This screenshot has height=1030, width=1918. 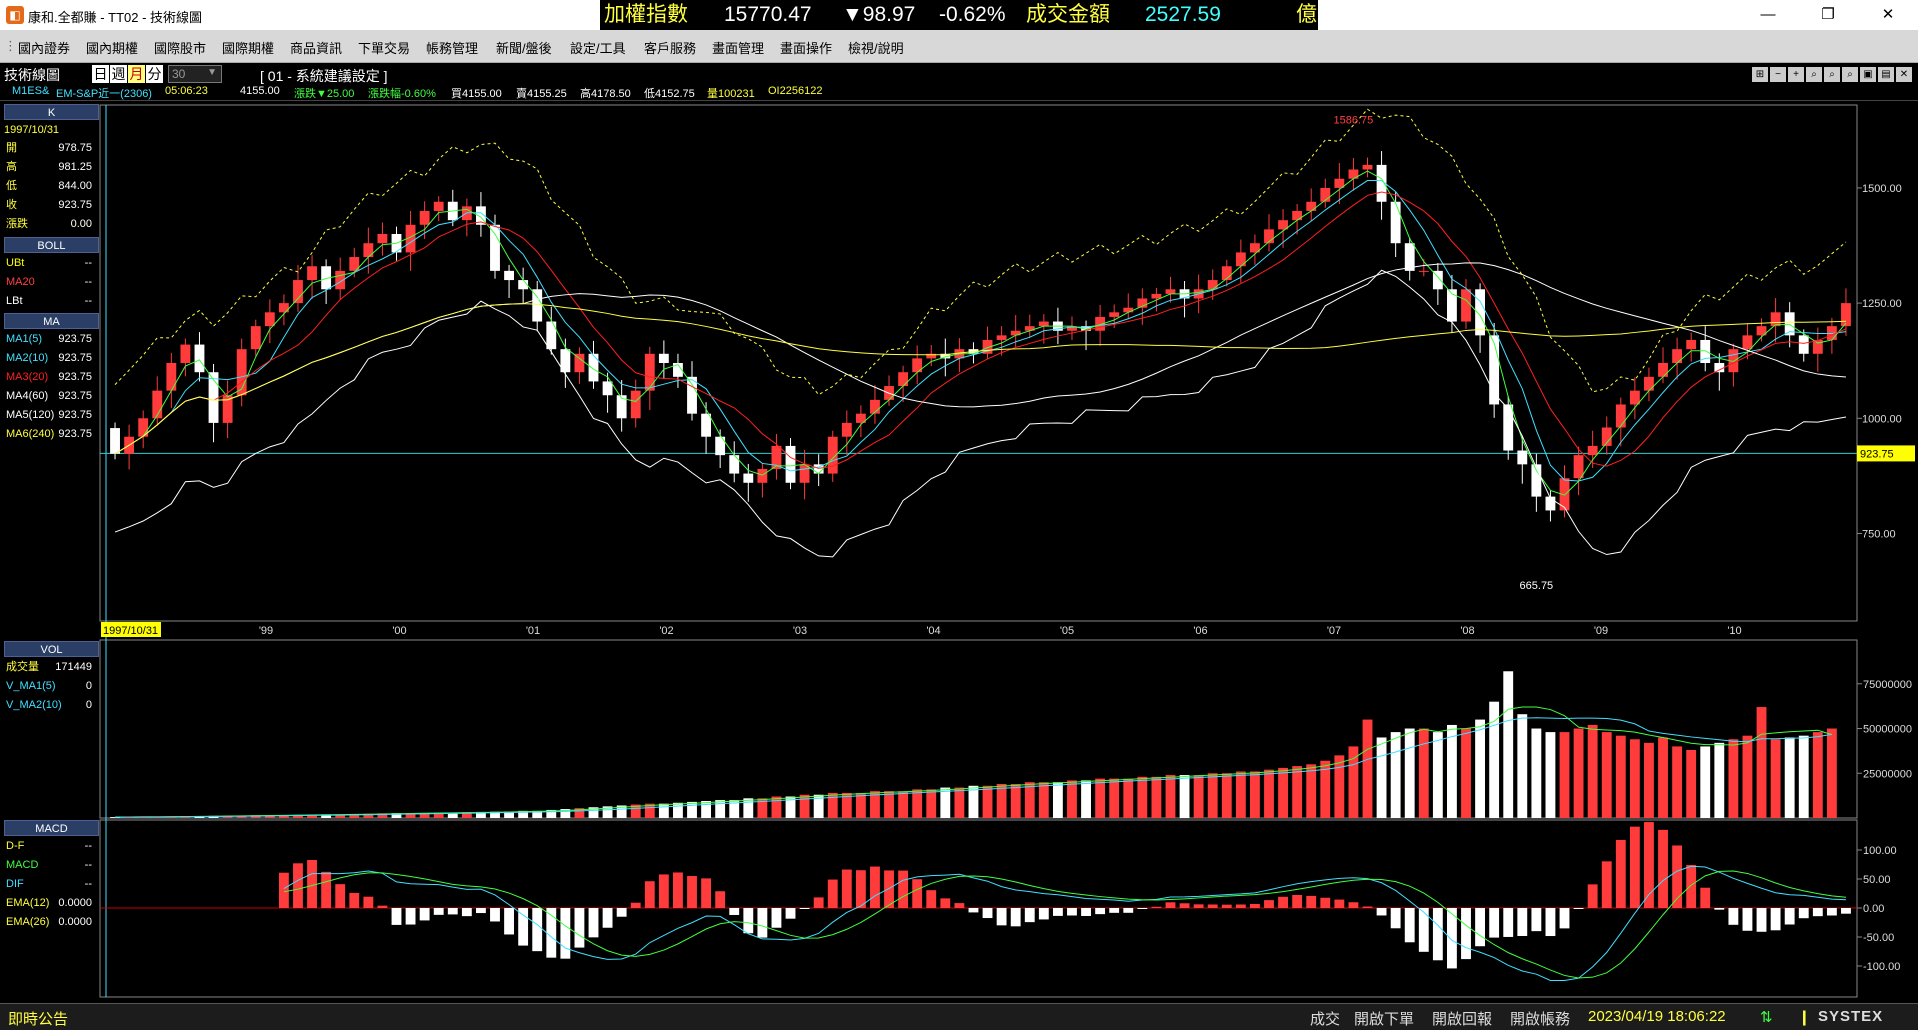 What do you see at coordinates (1067, 631) in the screenshot?
I see `x-axis-label-6: '05` at bounding box center [1067, 631].